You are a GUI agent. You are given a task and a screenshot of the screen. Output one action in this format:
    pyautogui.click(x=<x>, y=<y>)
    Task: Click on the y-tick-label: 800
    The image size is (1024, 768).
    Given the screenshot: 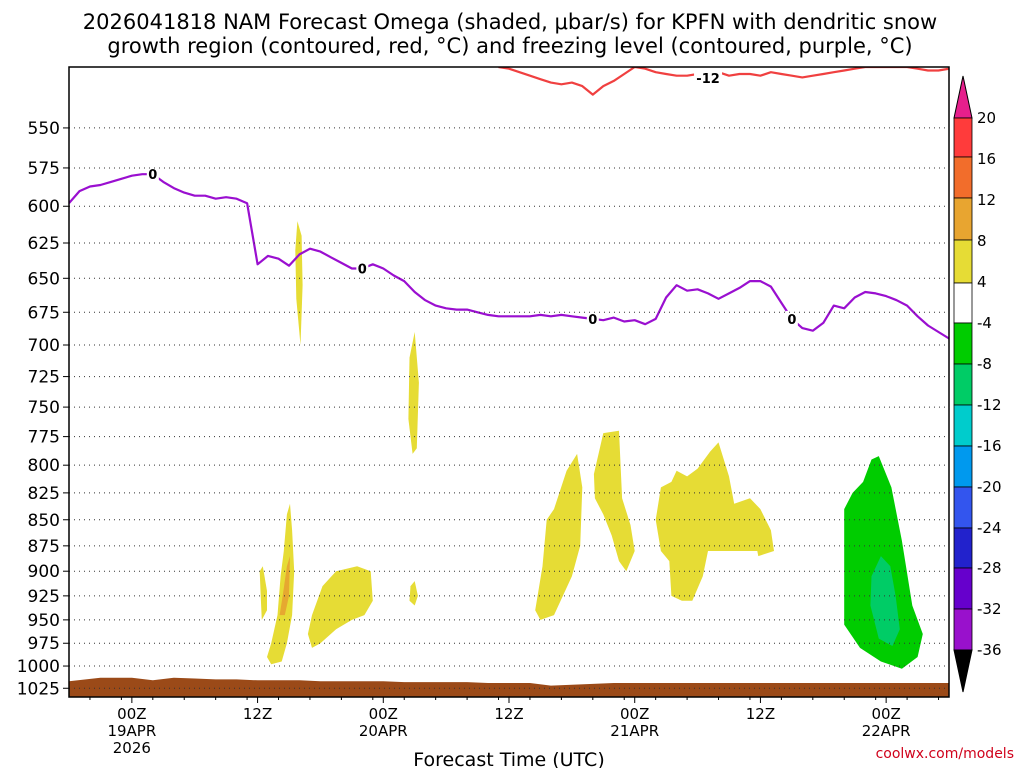 What is the action you would take?
    pyautogui.click(x=44, y=466)
    